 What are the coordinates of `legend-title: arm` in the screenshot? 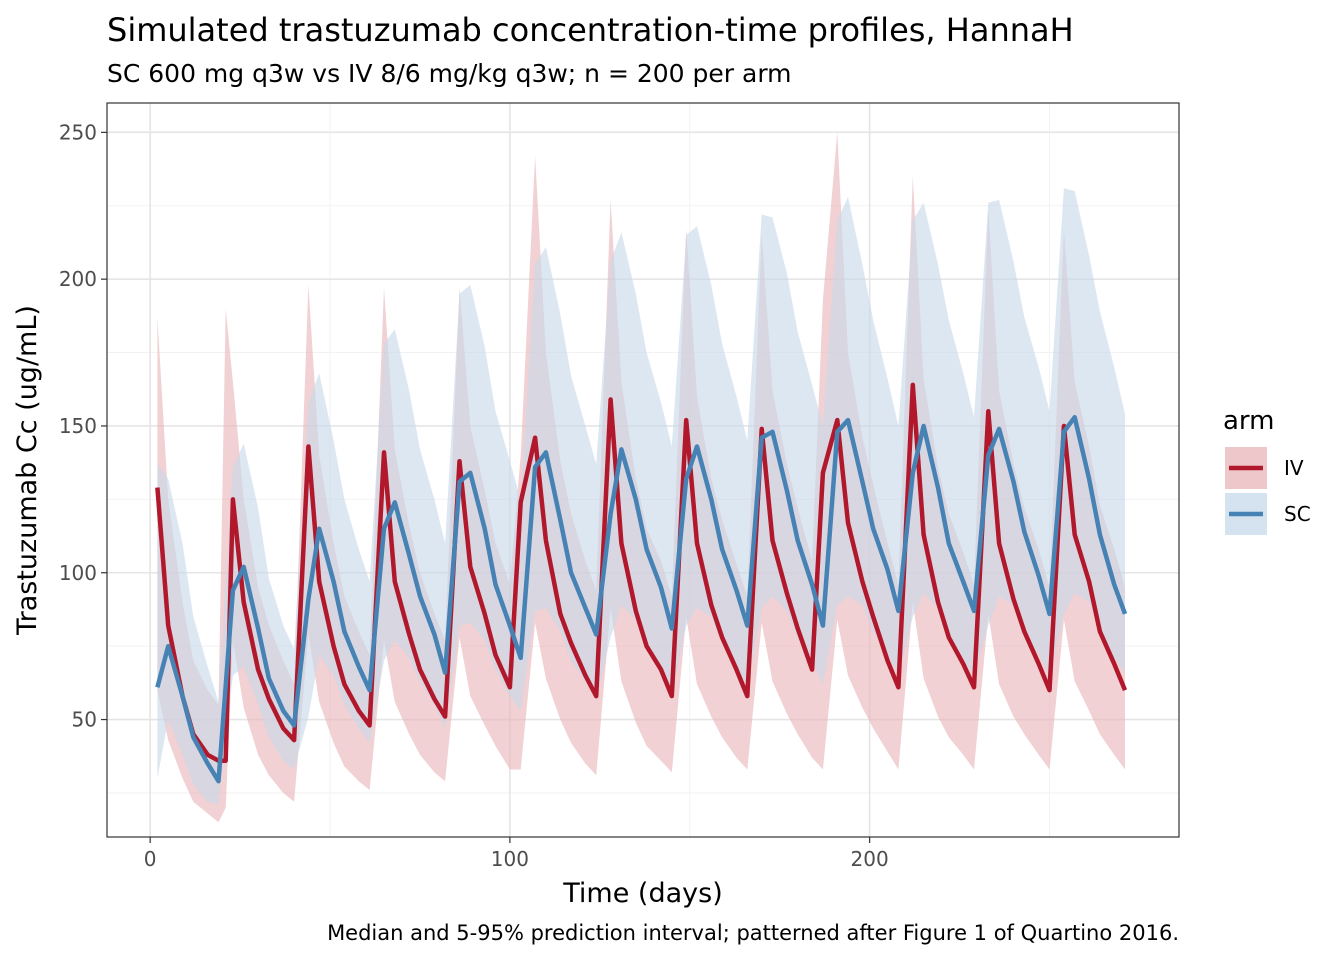 It's located at (1249, 421).